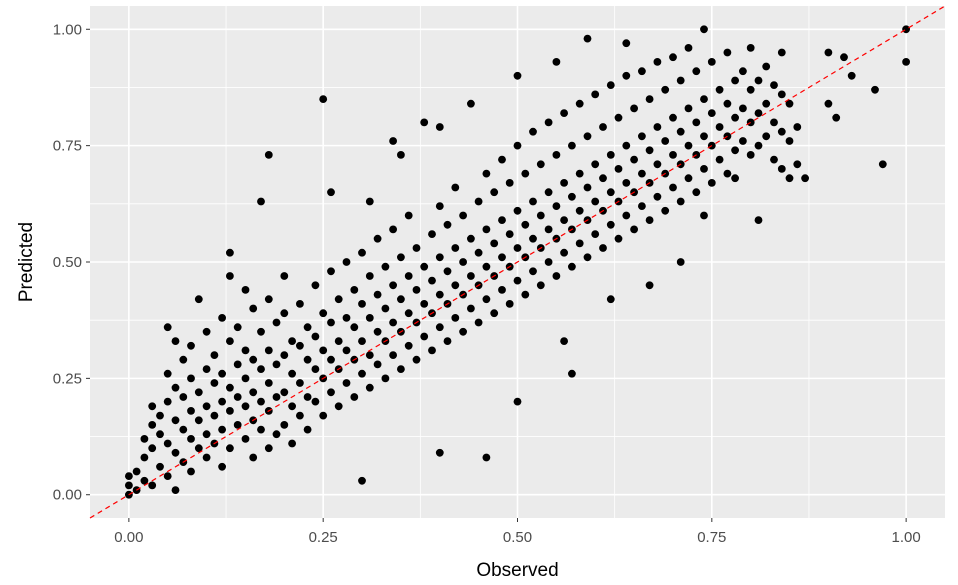 The width and height of the screenshot is (958, 585). What do you see at coordinates (67, 495) in the screenshot?
I see `y-tick-label: 0.00` at bounding box center [67, 495].